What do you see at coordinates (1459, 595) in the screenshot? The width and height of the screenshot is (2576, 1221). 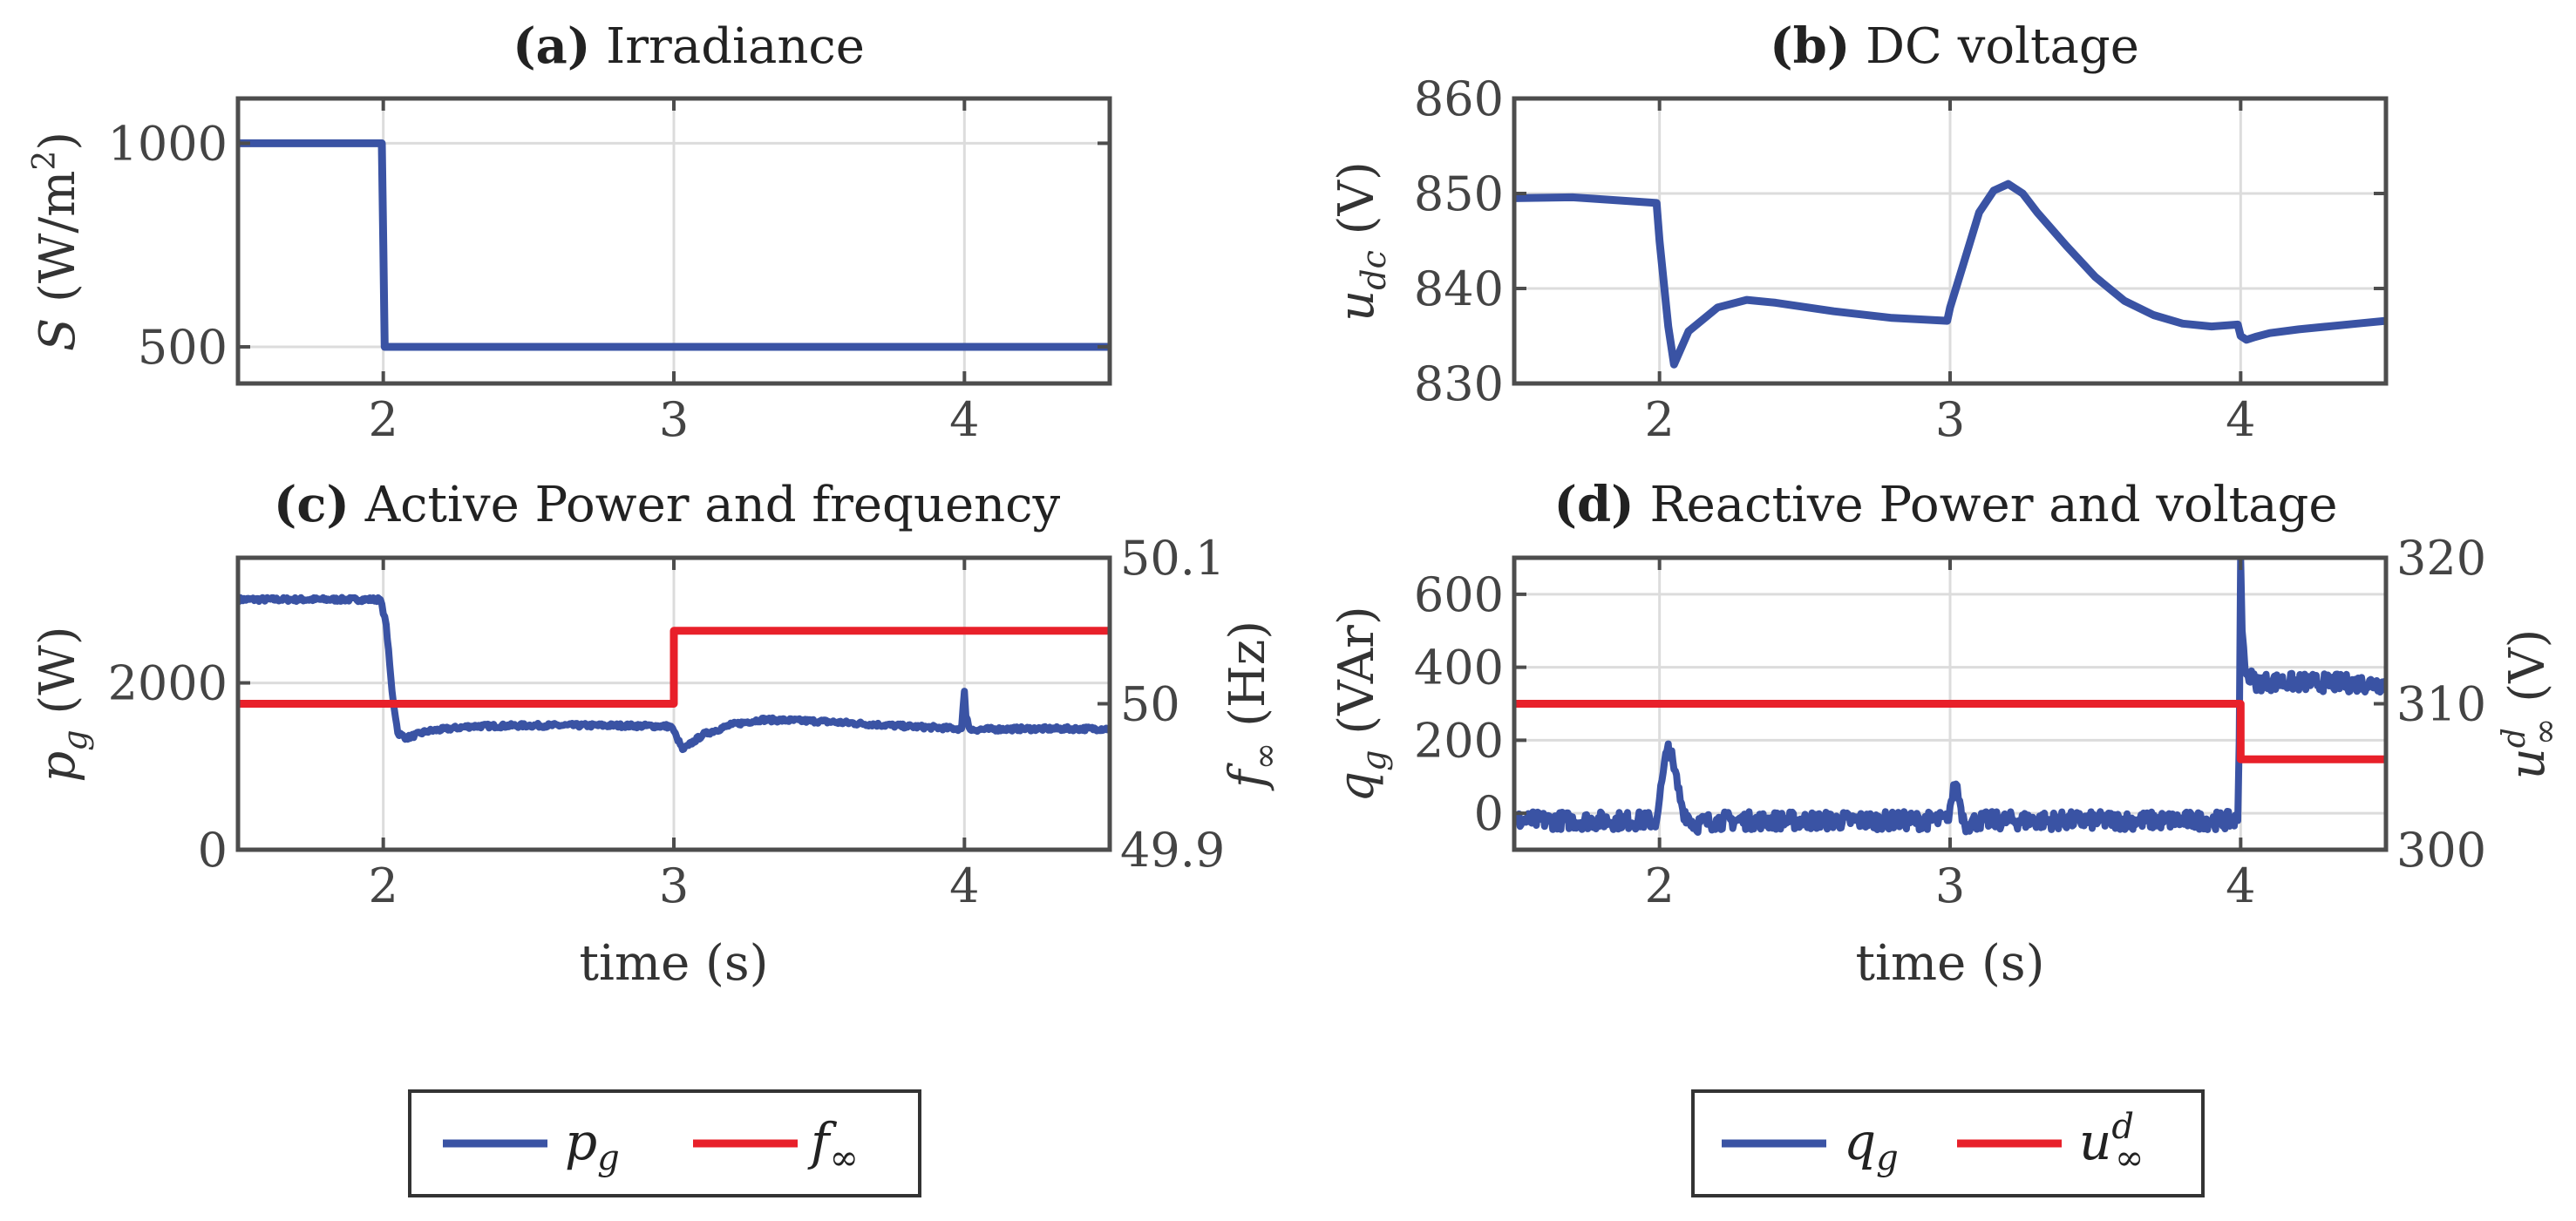 I see `y-tick-label: 600` at bounding box center [1459, 595].